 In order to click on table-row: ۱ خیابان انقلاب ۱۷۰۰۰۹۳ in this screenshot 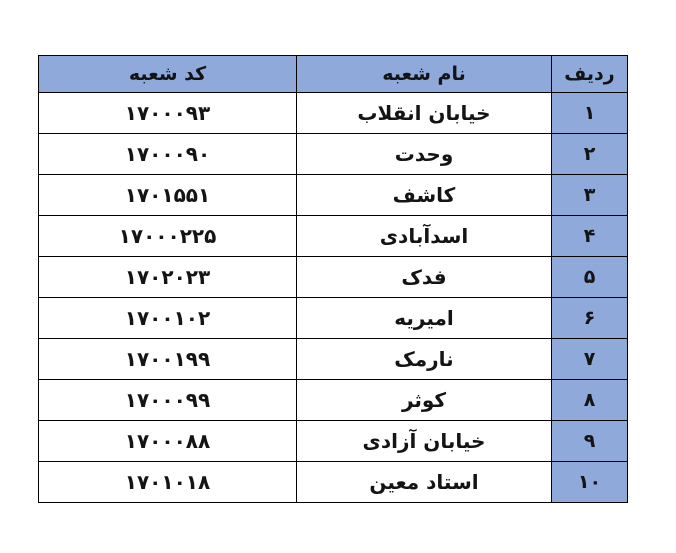, I will do `click(333, 113)`.